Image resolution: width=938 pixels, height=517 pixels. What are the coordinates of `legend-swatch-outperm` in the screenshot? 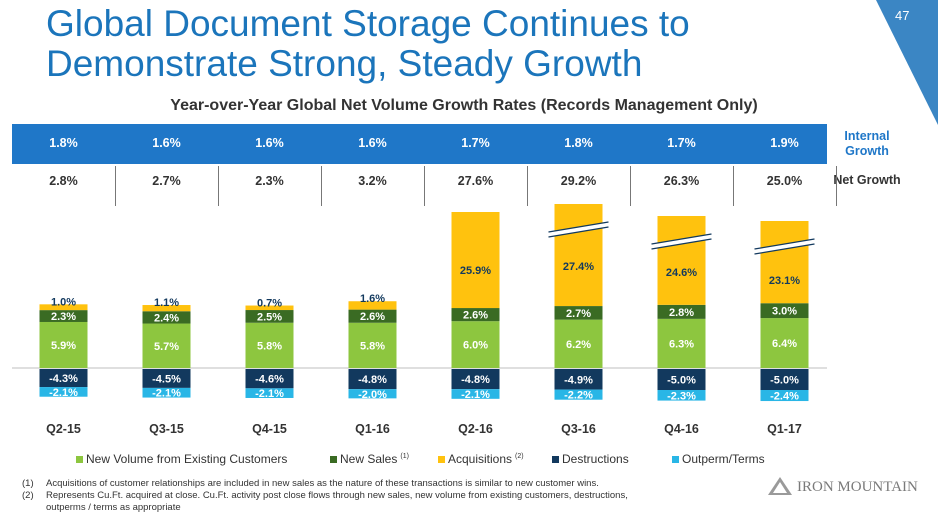 It's located at (675, 460).